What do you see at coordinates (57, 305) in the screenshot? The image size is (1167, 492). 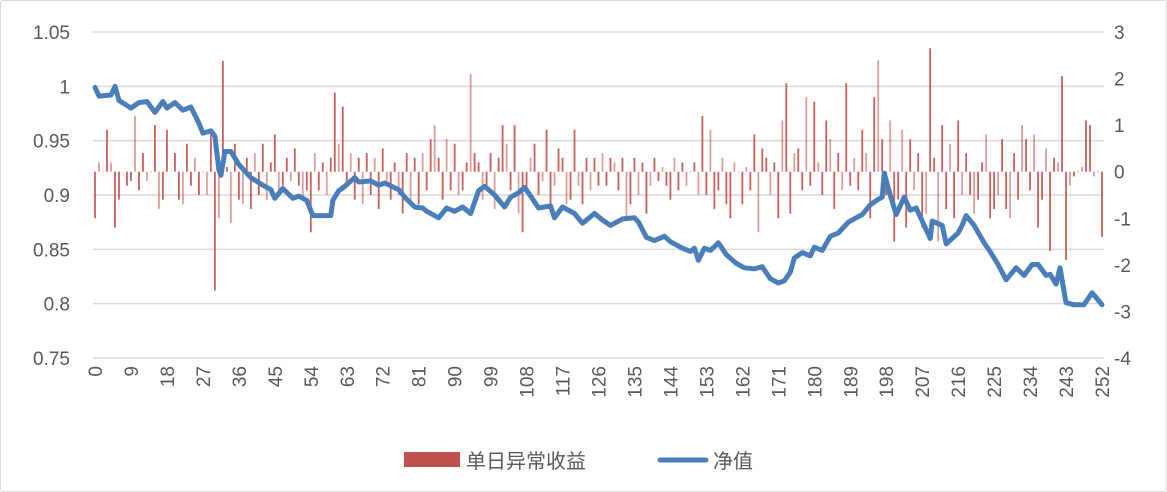 I see `left-axis-tick-label: 0.8` at bounding box center [57, 305].